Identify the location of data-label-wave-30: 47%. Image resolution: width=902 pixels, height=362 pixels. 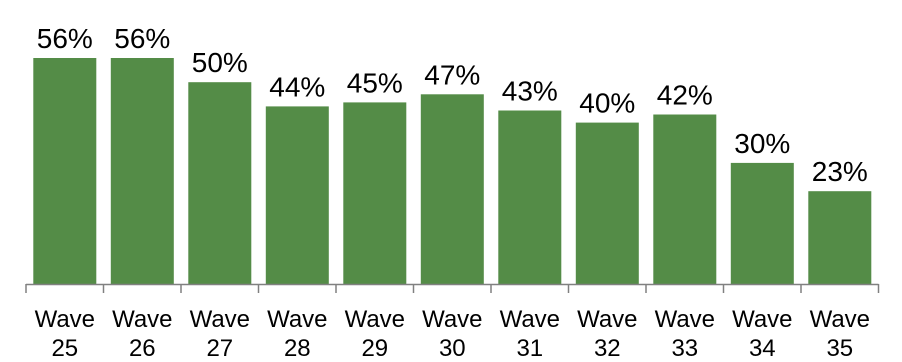
(452, 74).